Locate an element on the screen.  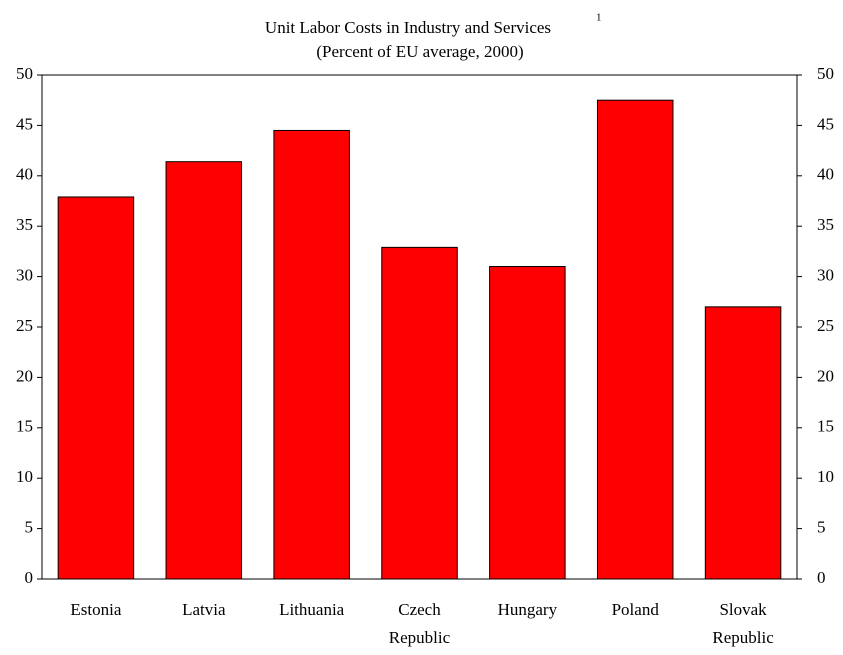
y-tick-label: 40 is located at coordinates (24, 174).